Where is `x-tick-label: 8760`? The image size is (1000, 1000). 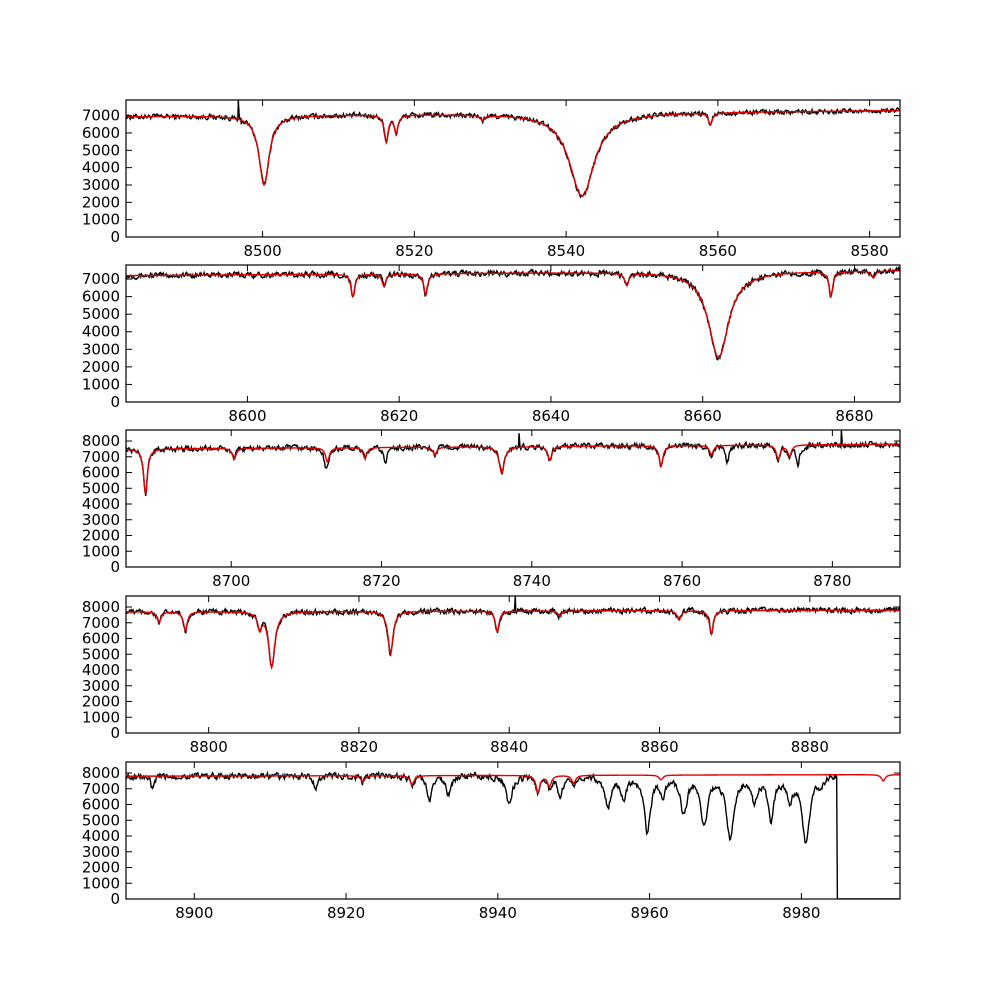 x-tick-label: 8760 is located at coordinates (682, 581).